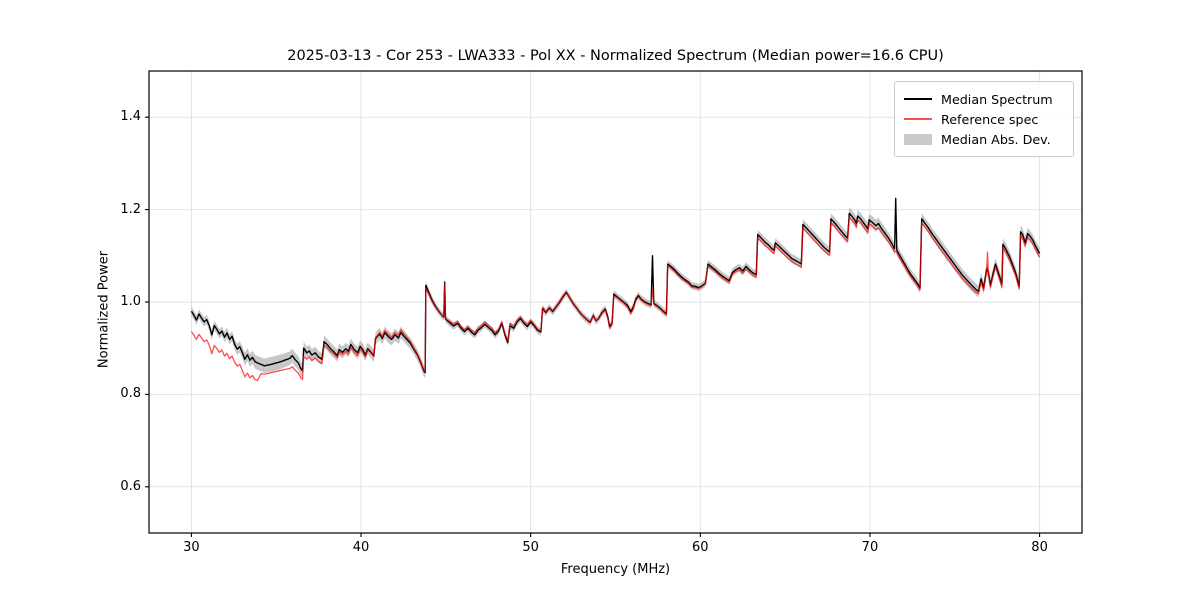  What do you see at coordinates (530, 547) in the screenshot?
I see `x-tick-label-50: 50` at bounding box center [530, 547].